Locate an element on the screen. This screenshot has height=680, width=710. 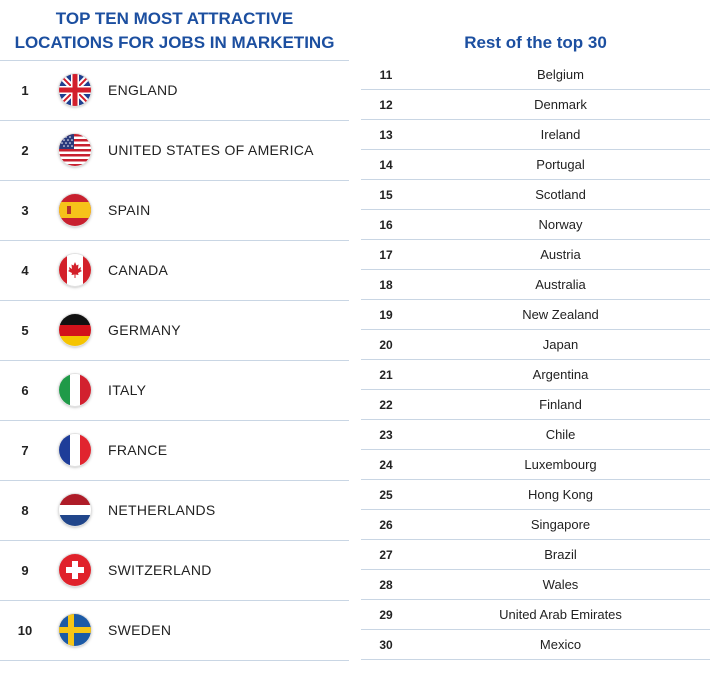
germany-flag-icon is located at coordinates (75, 330).